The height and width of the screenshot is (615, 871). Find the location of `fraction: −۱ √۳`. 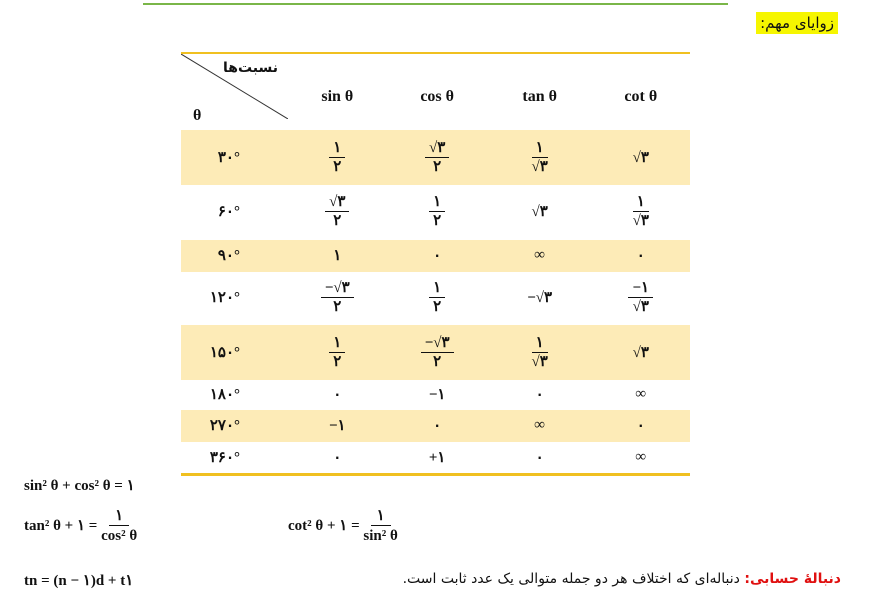

fraction: −۱ √۳ is located at coordinates (641, 297).